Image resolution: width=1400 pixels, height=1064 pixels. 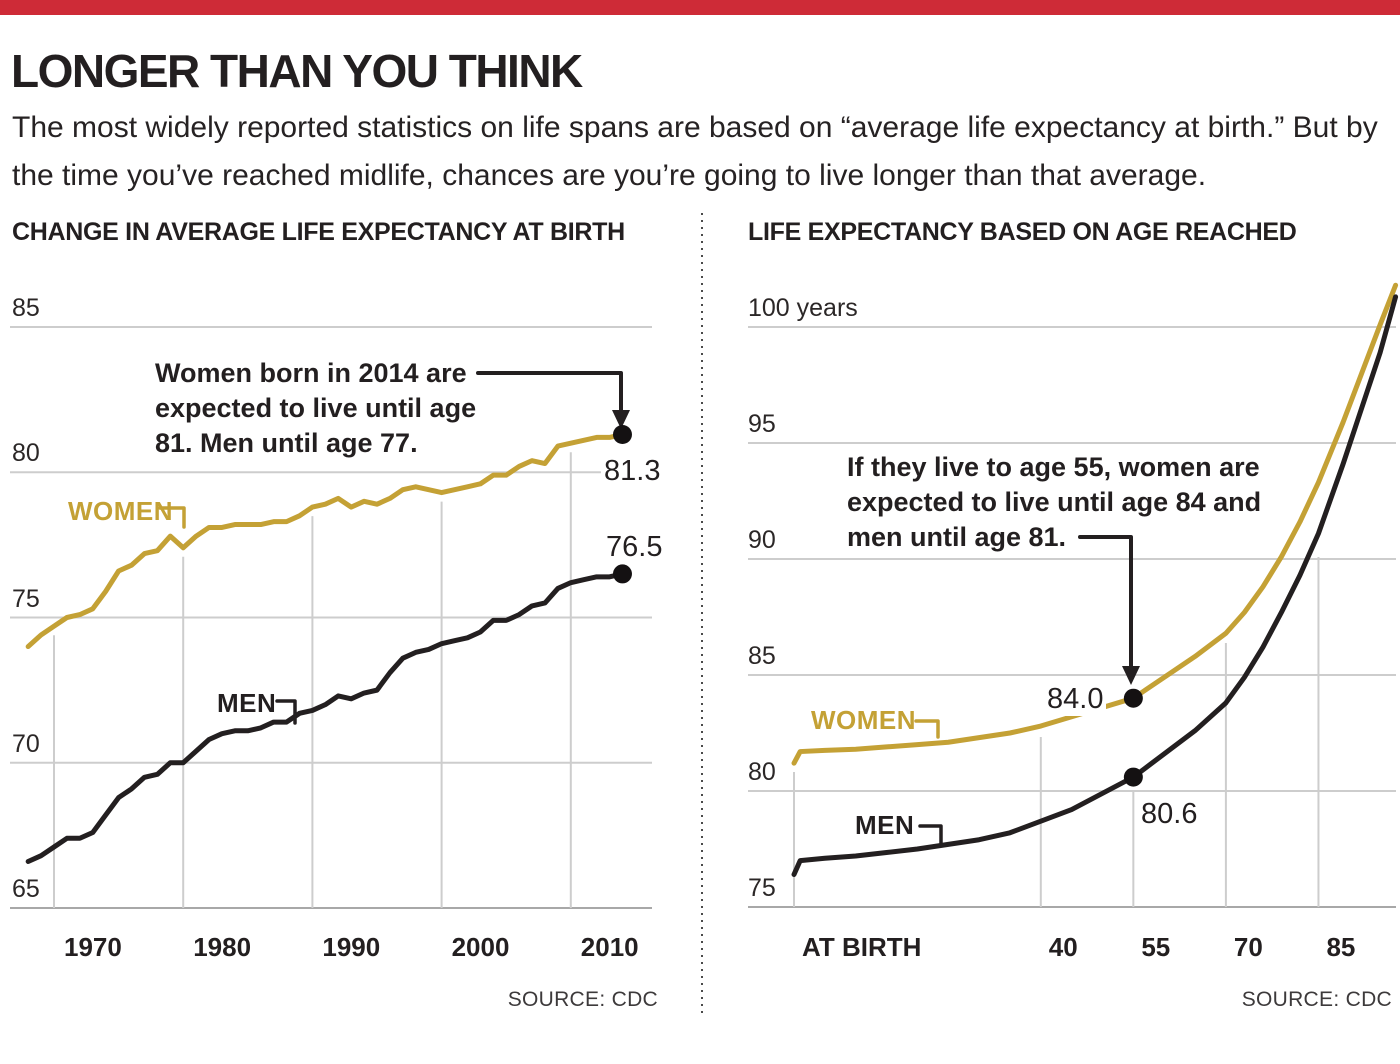 I want to click on right-women-value-label: 84.0, so click(x=1075, y=699).